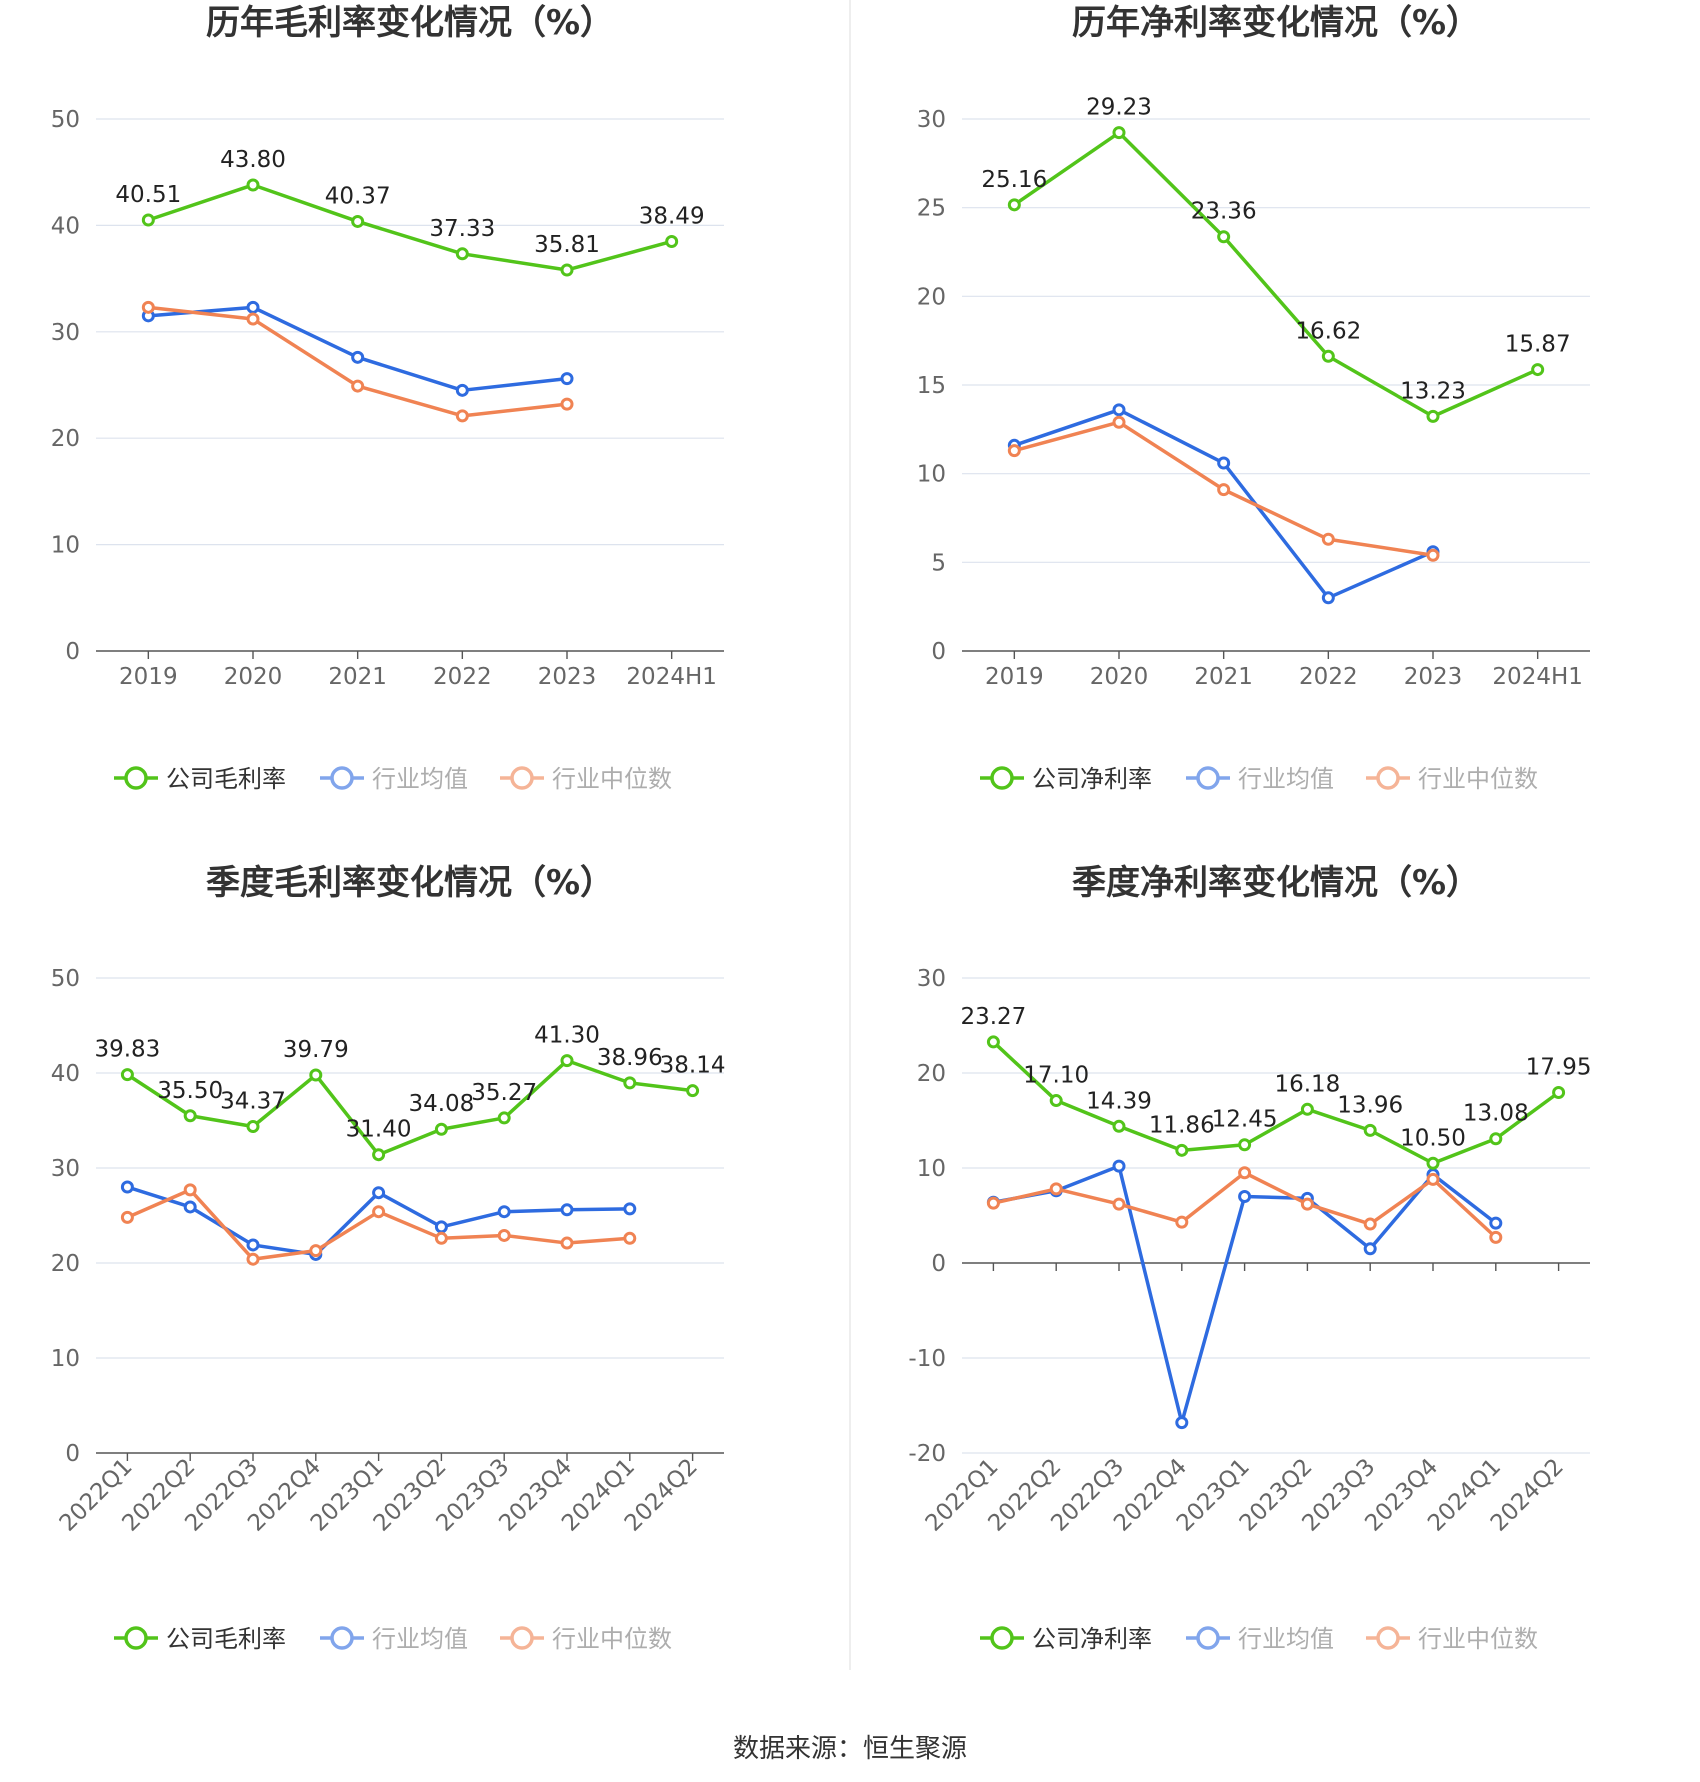 The height and width of the screenshot is (1782, 1700). I want to click on data-label: 10.50, so click(1433, 1138).